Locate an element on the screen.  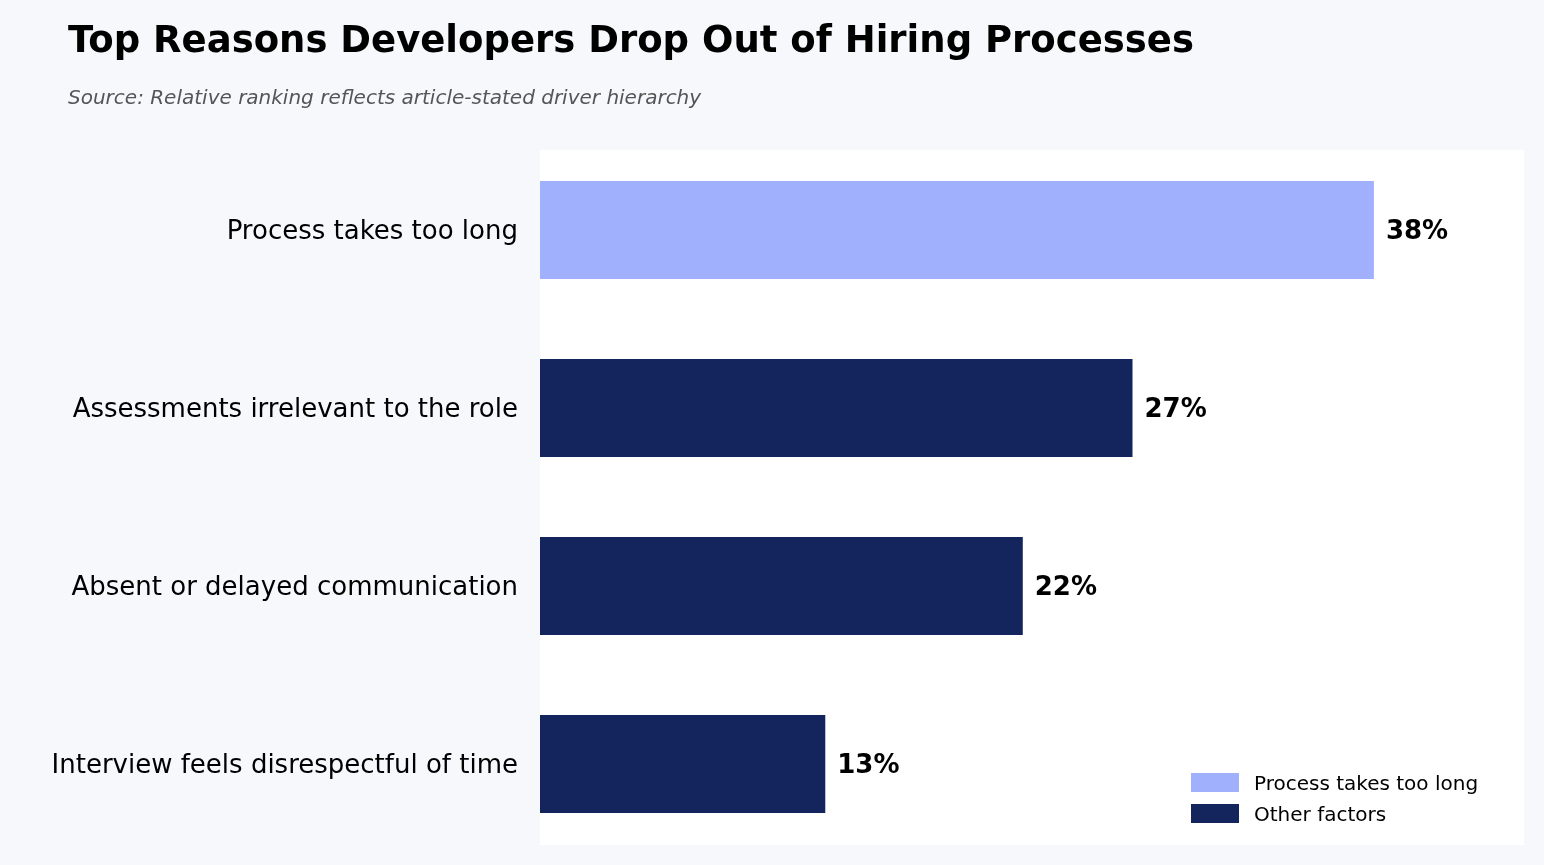
chart-subtitle: Source: Relative ranking reflects article-stated driver hierarchy is located at coordinates (385, 97).